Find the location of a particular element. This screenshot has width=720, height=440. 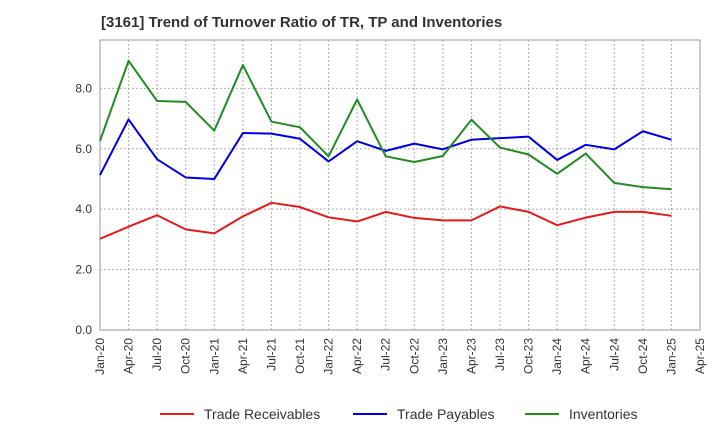

legend-label: Trade Payables is located at coordinates (446, 414).